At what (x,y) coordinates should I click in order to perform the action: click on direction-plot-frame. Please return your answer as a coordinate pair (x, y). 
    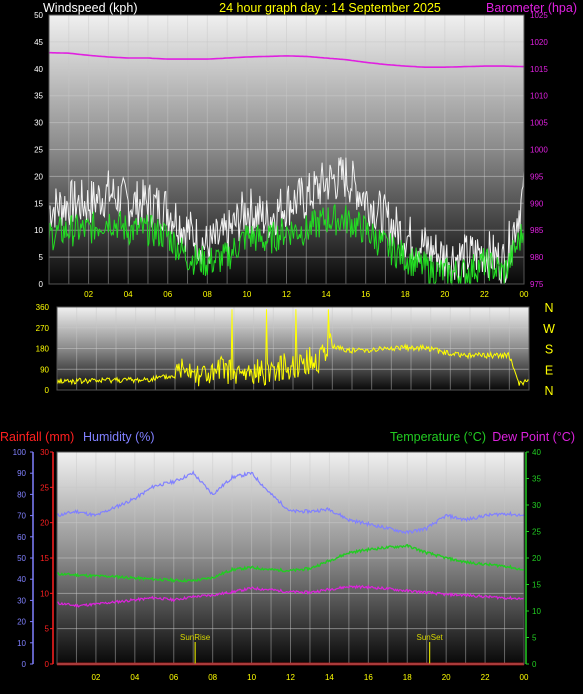
    Looking at the image, I should click on (293, 348).